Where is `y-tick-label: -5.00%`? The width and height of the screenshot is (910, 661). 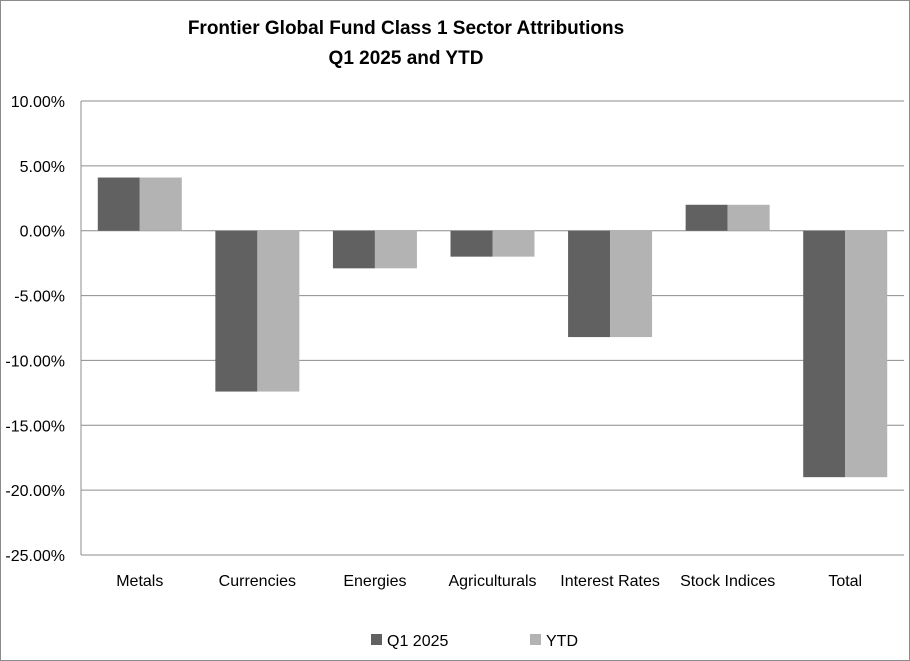 y-tick-label: -5.00% is located at coordinates (39, 297).